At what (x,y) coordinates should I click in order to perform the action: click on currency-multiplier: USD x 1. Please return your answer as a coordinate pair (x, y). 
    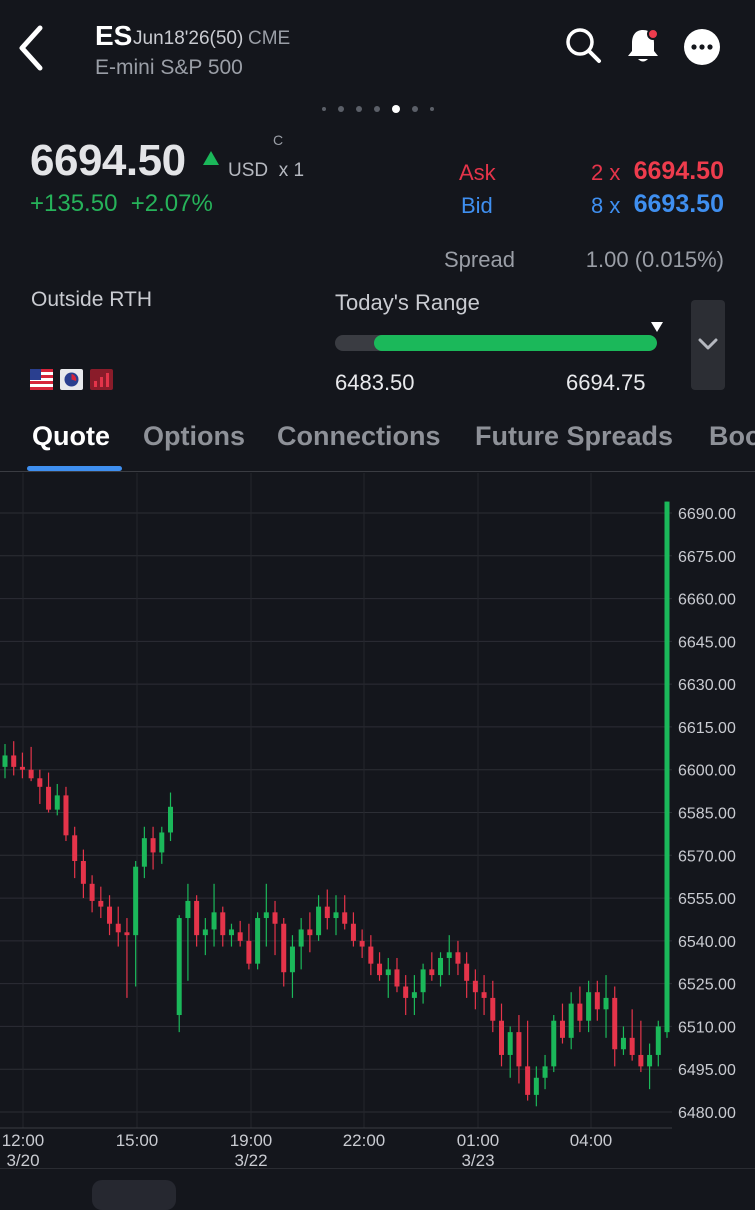
    Looking at the image, I should click on (266, 171).